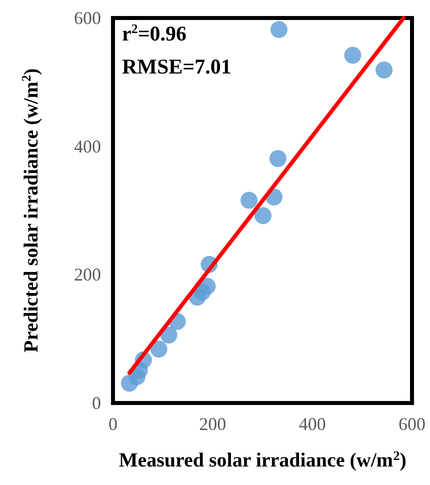 Image resolution: width=430 pixels, height=485 pixels. Describe the element at coordinates (96, 403) in the screenshot. I see `y-tick-label: 0` at that location.